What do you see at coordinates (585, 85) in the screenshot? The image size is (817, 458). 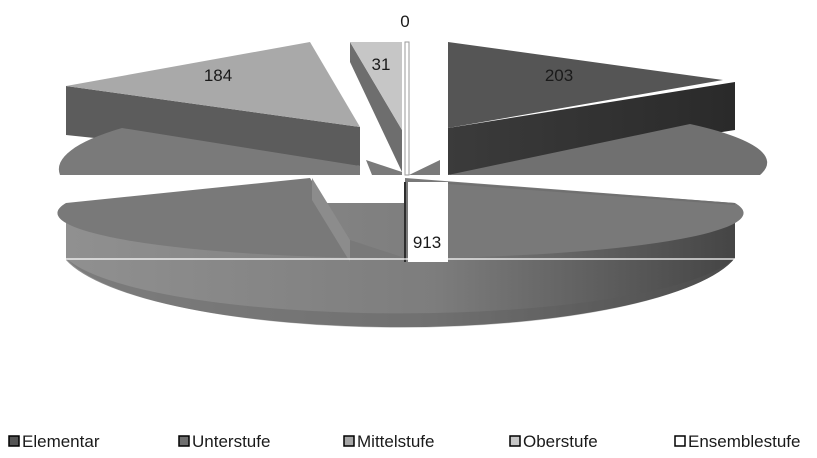 I see `slice-elementar-top` at bounding box center [585, 85].